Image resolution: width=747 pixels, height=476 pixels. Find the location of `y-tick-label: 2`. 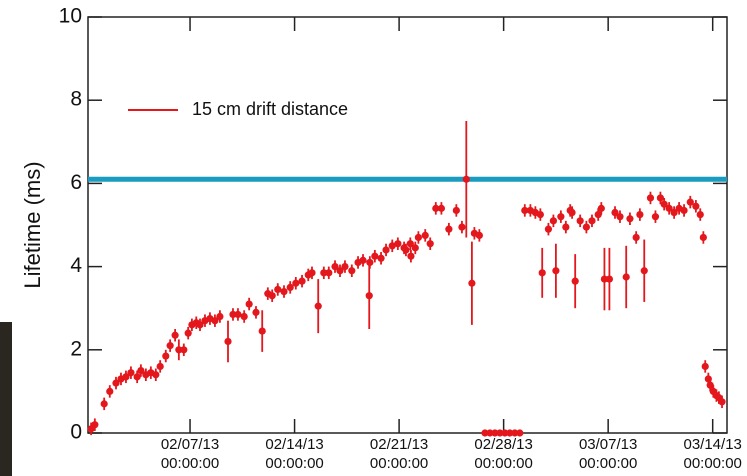

y-tick-label: 2 is located at coordinates (76, 348).